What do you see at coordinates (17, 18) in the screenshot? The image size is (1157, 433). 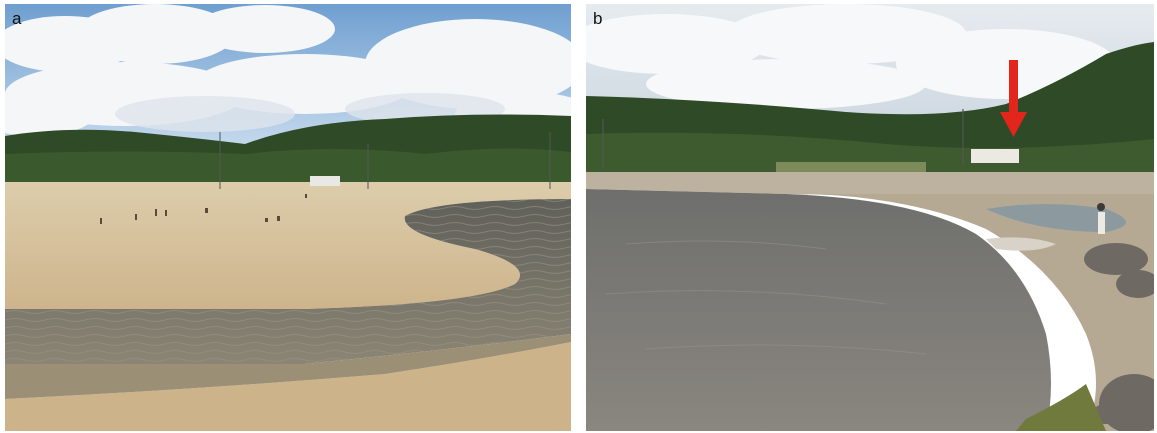 I see `panel-label-a: a` at bounding box center [17, 18].